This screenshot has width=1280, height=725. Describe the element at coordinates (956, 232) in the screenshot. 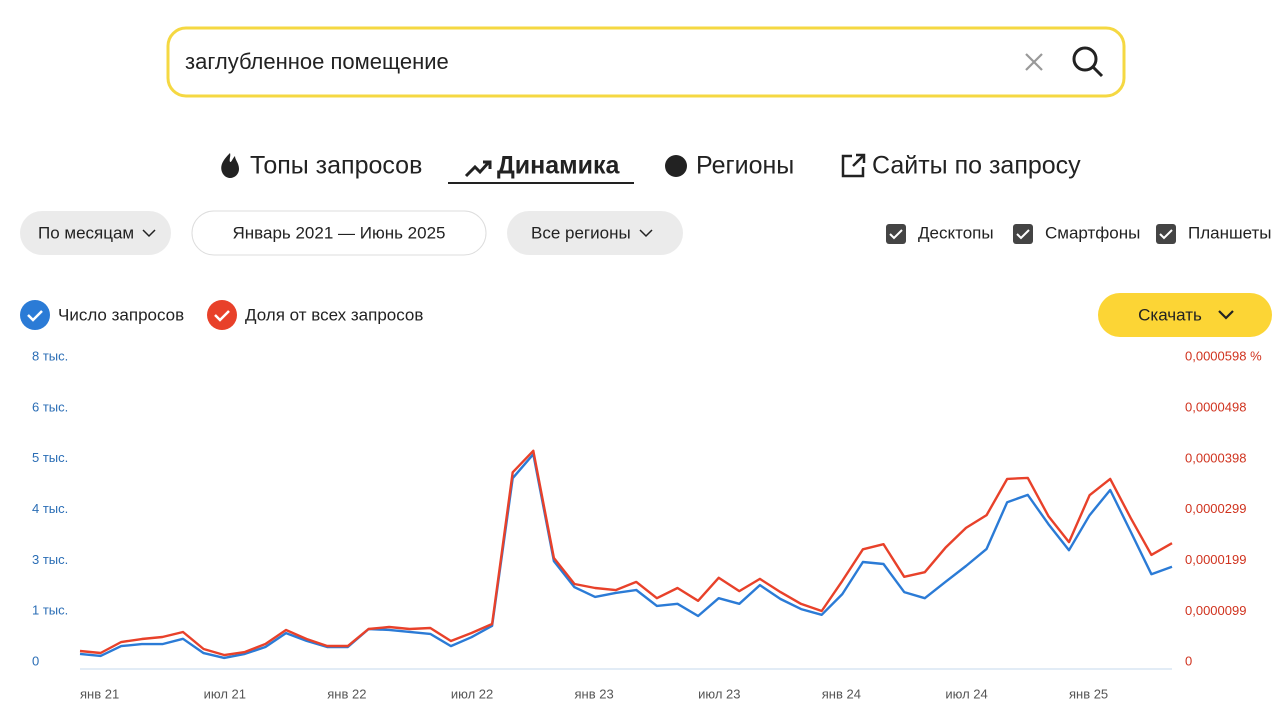

I see `device-label: Десктопы` at that location.